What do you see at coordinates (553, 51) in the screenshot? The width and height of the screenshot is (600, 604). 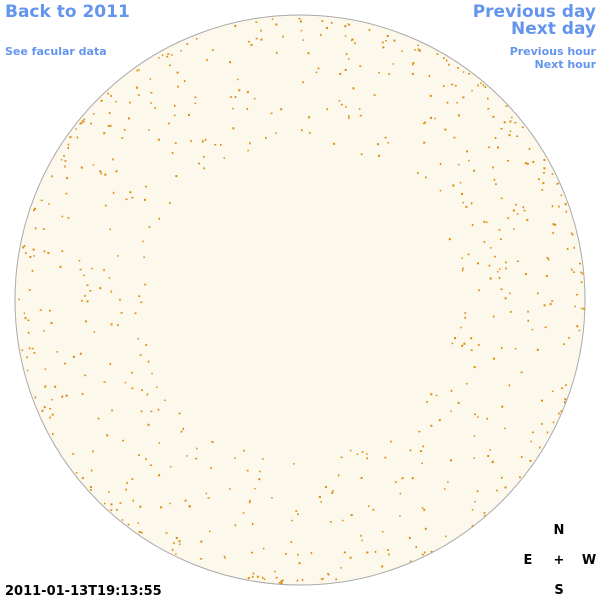 I see `previous-hour-link: Previous hour` at bounding box center [553, 51].